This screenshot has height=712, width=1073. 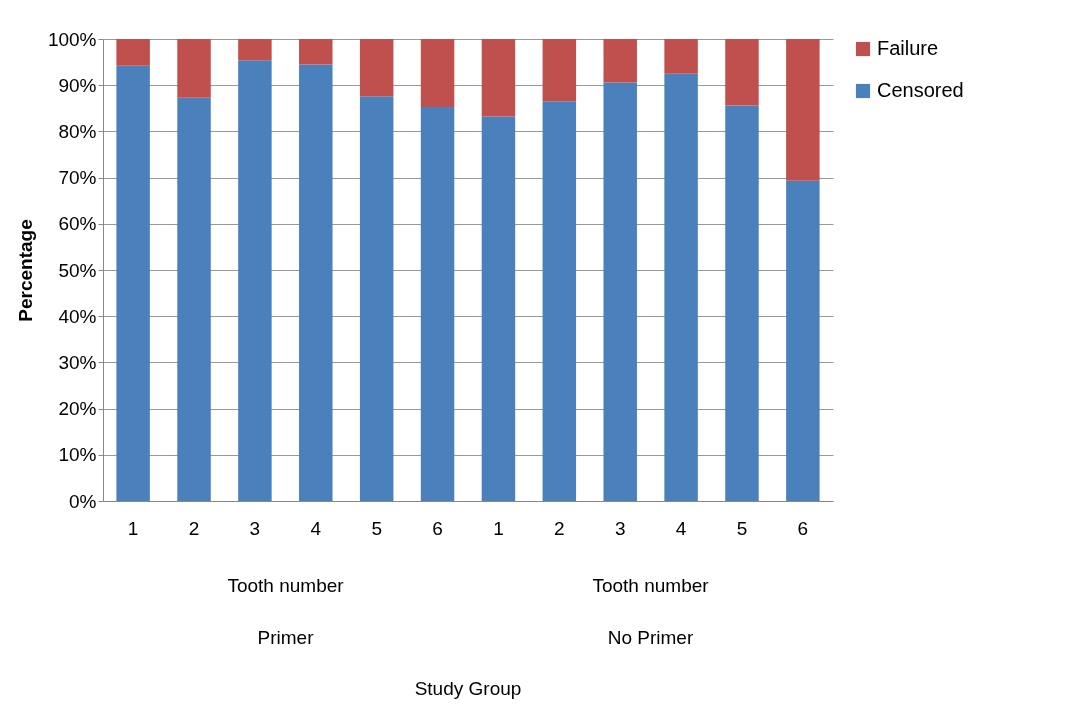 What do you see at coordinates (77, 224) in the screenshot?
I see `y-tick-label: 60%` at bounding box center [77, 224].